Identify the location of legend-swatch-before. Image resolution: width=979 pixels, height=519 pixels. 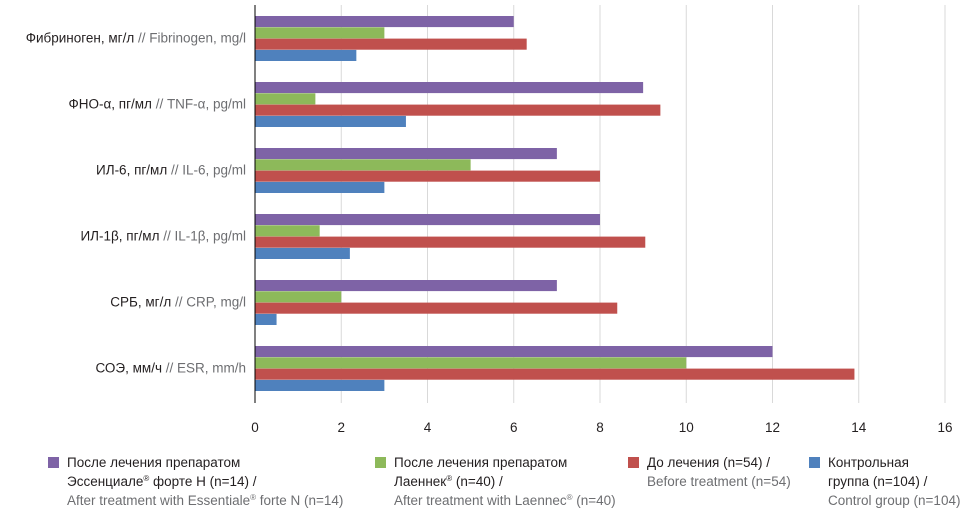
(633, 462).